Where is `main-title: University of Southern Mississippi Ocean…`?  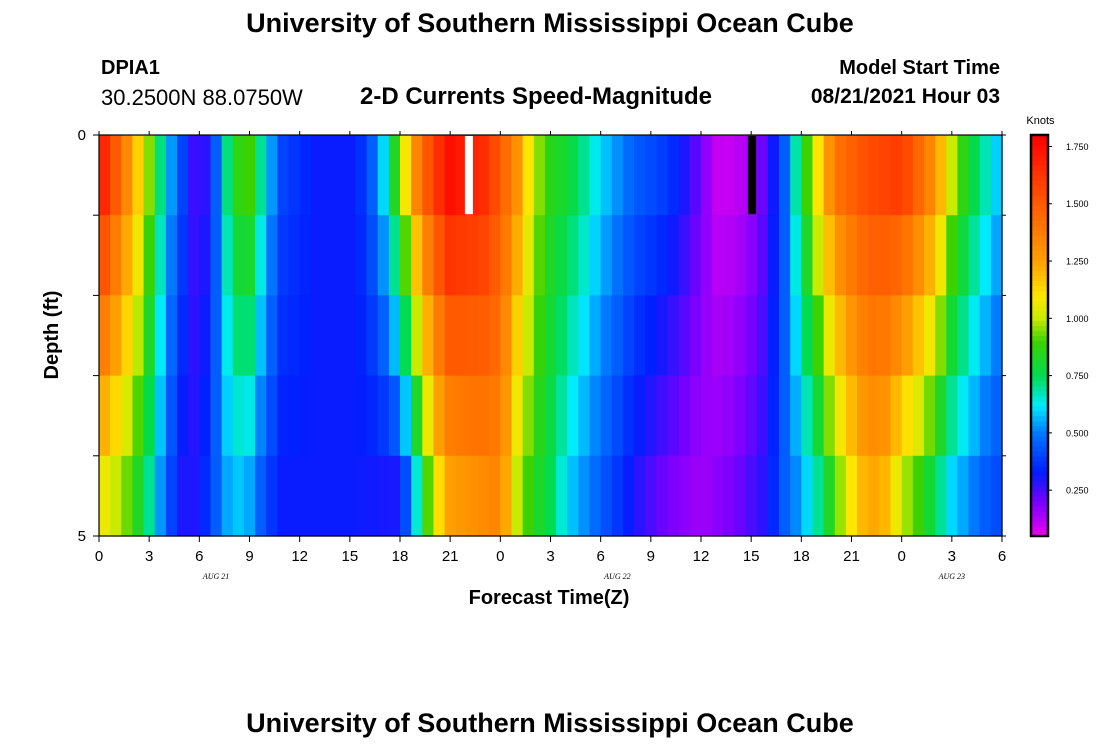 main-title: University of Southern Mississippi Ocean… is located at coordinates (550, 23).